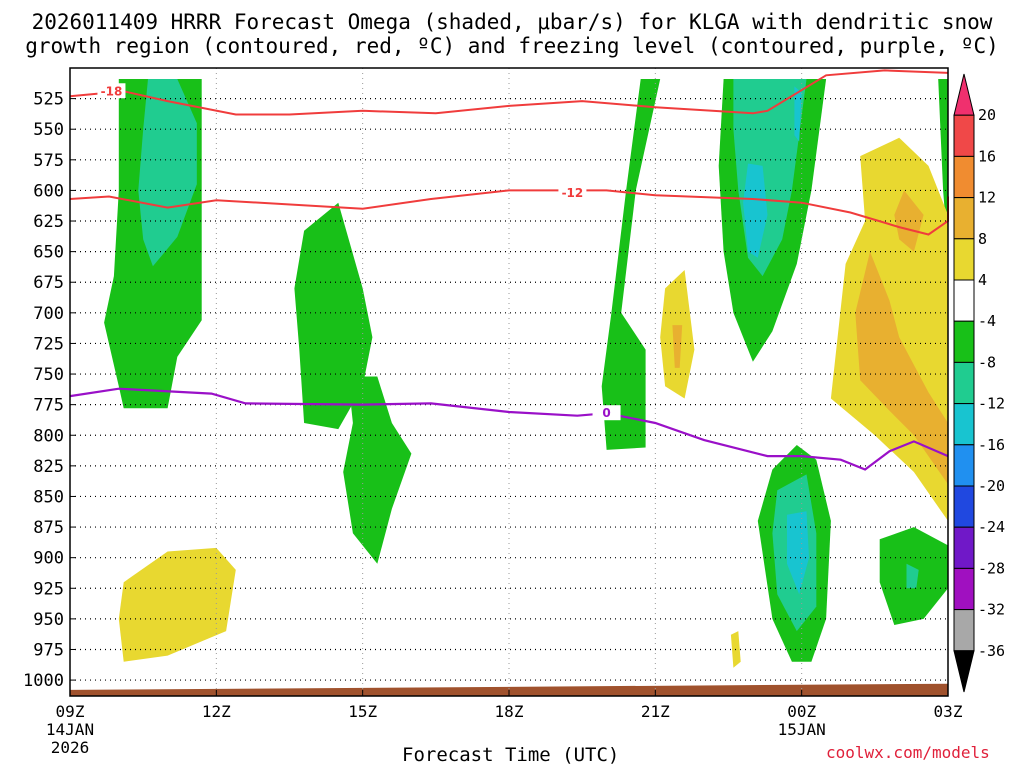  I want to click on y-tick-label-525: 525, so click(48, 100).